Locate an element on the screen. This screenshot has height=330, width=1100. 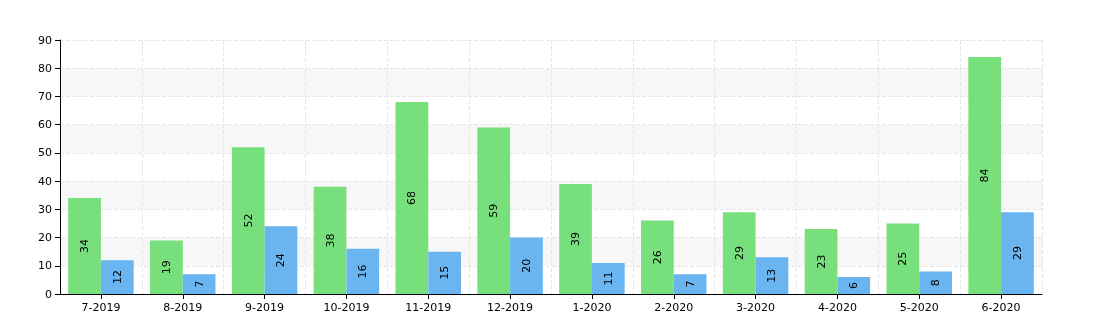
x-tick-label: 10-2019 is located at coordinates (346, 307).